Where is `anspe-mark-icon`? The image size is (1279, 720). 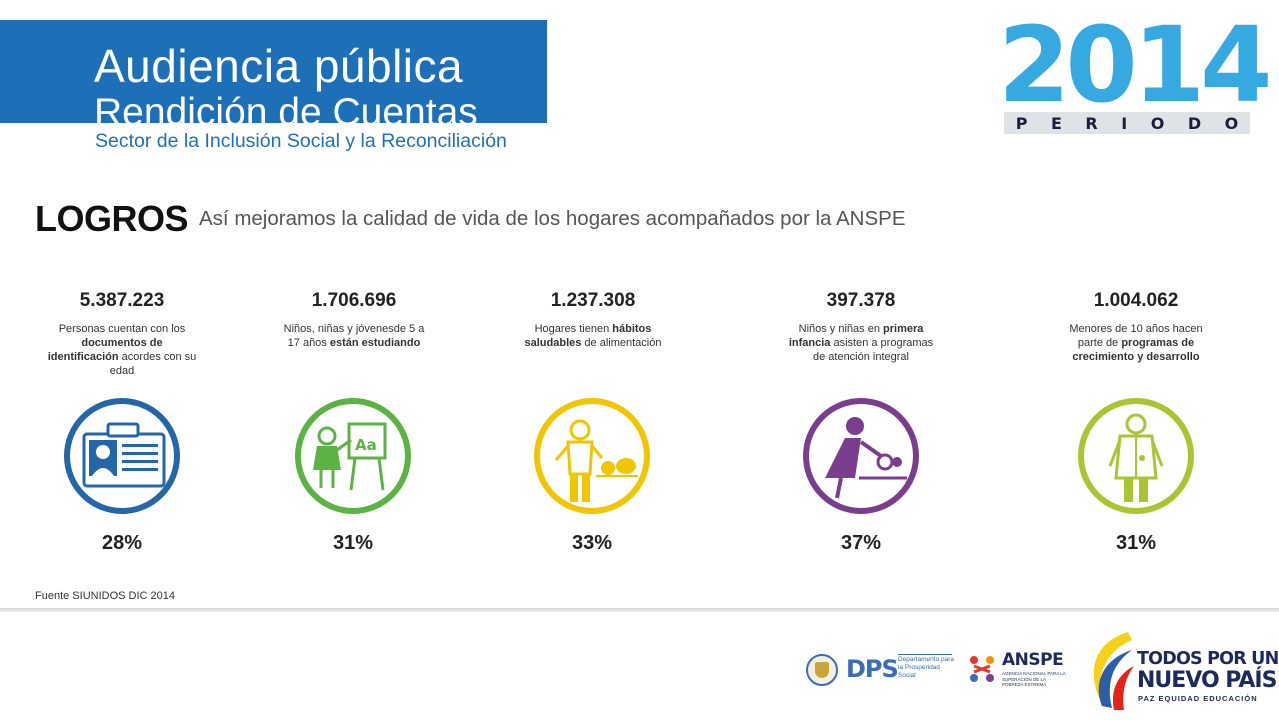
anspe-mark-icon is located at coordinates (982, 669).